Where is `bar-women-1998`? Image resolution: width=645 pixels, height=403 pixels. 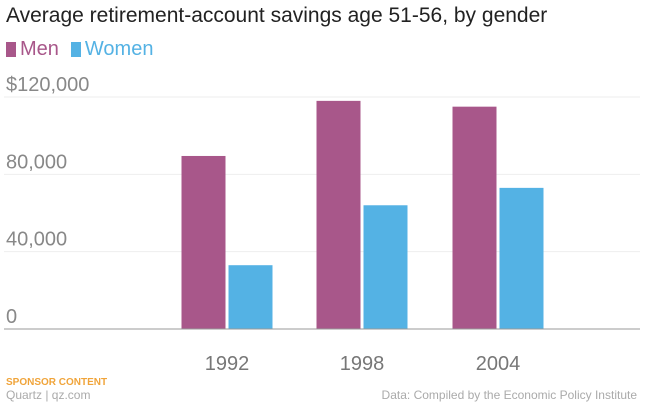 bar-women-1998 is located at coordinates (385, 267).